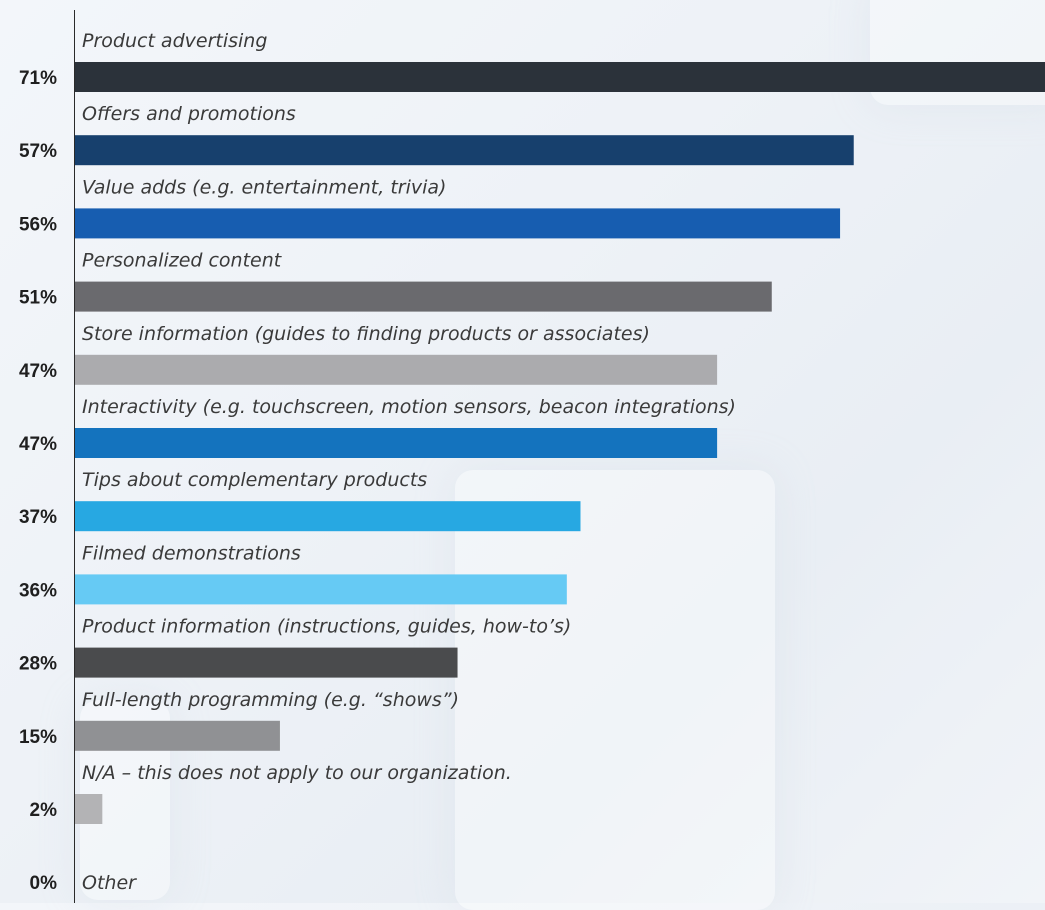 The height and width of the screenshot is (910, 1045). What do you see at coordinates (44, 810) in the screenshot?
I see `value-label: 2%` at bounding box center [44, 810].